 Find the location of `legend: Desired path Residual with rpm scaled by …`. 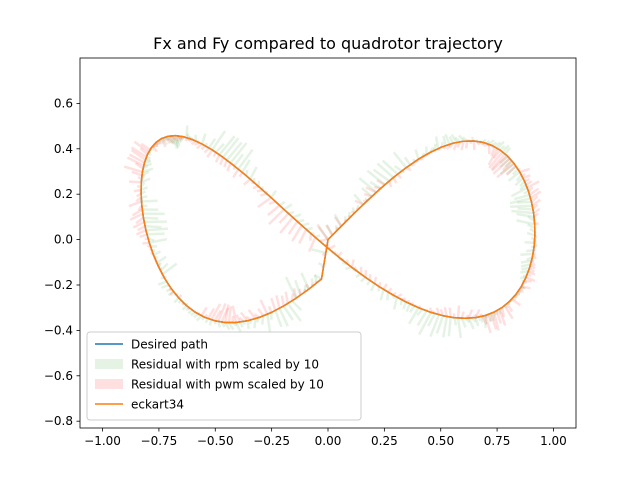

legend: Desired path Residual with rpm scaled by … is located at coordinates (224, 376).